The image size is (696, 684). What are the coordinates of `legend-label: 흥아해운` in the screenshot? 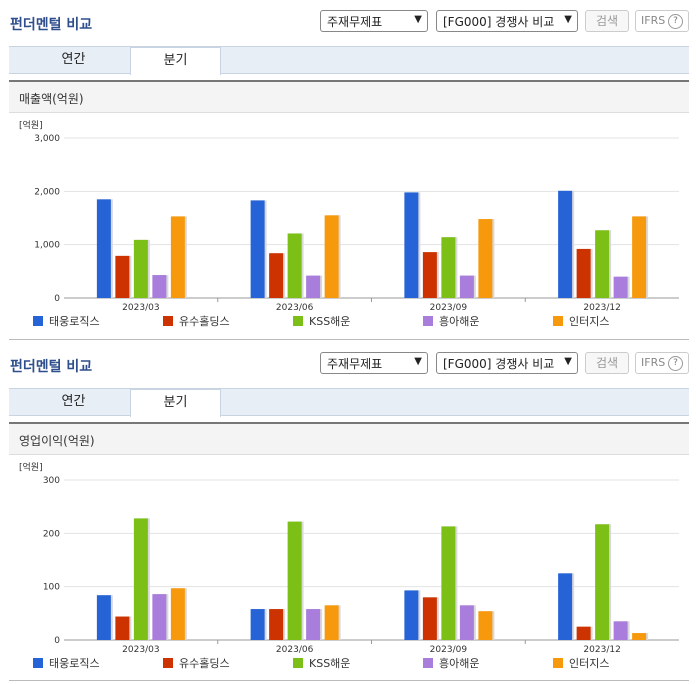 It's located at (459, 663).